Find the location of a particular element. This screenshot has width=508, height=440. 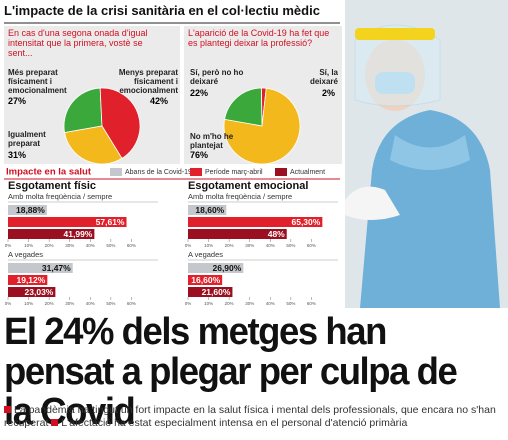

section-title: Esgotament físic is located at coordinates (52, 186).